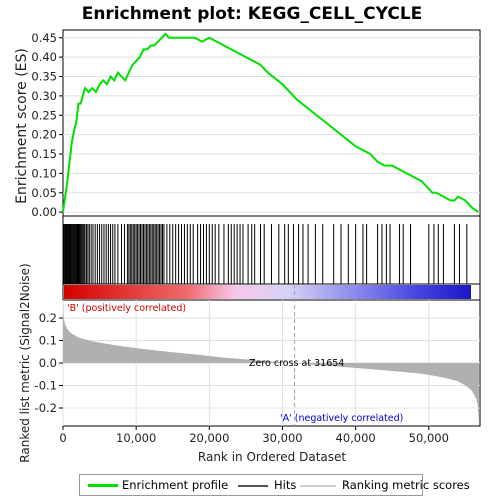 The image size is (500, 500). Describe the element at coordinates (44, 77) in the screenshot. I see `es-y-tick-label: 0.35` at that location.